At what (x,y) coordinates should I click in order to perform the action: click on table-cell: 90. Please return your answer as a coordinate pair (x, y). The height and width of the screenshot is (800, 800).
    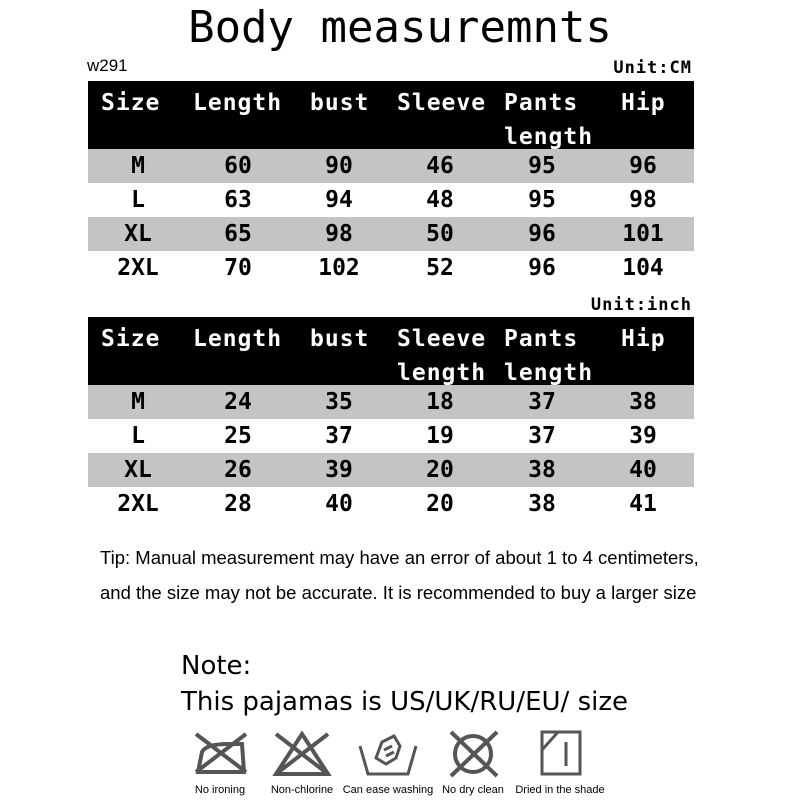
    Looking at the image, I should click on (339, 166).